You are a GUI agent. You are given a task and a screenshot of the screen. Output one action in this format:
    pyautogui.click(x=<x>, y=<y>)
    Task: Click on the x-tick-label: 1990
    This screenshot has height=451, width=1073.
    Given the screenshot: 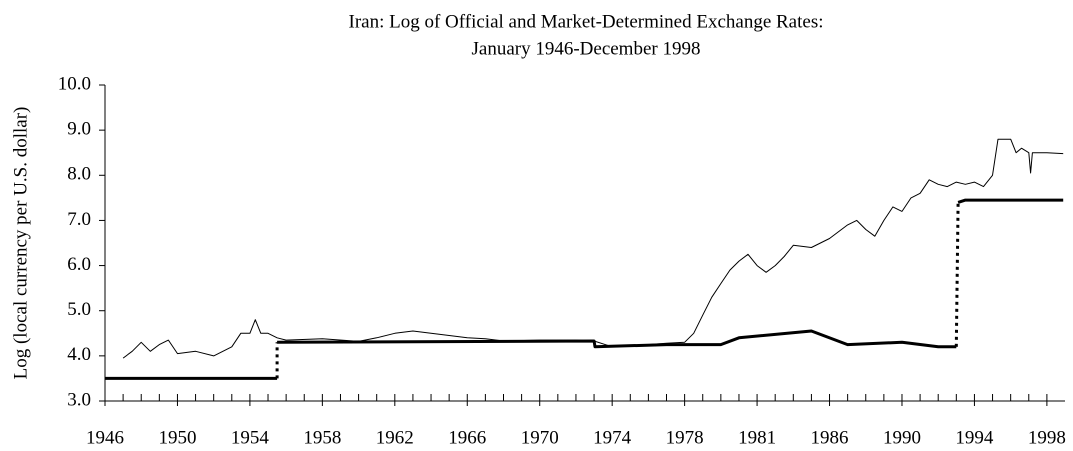 What is the action you would take?
    pyautogui.click(x=902, y=437)
    